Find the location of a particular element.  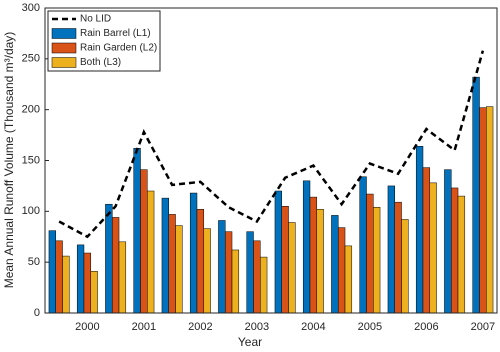

y-tick-label: 150 is located at coordinates (31, 160).